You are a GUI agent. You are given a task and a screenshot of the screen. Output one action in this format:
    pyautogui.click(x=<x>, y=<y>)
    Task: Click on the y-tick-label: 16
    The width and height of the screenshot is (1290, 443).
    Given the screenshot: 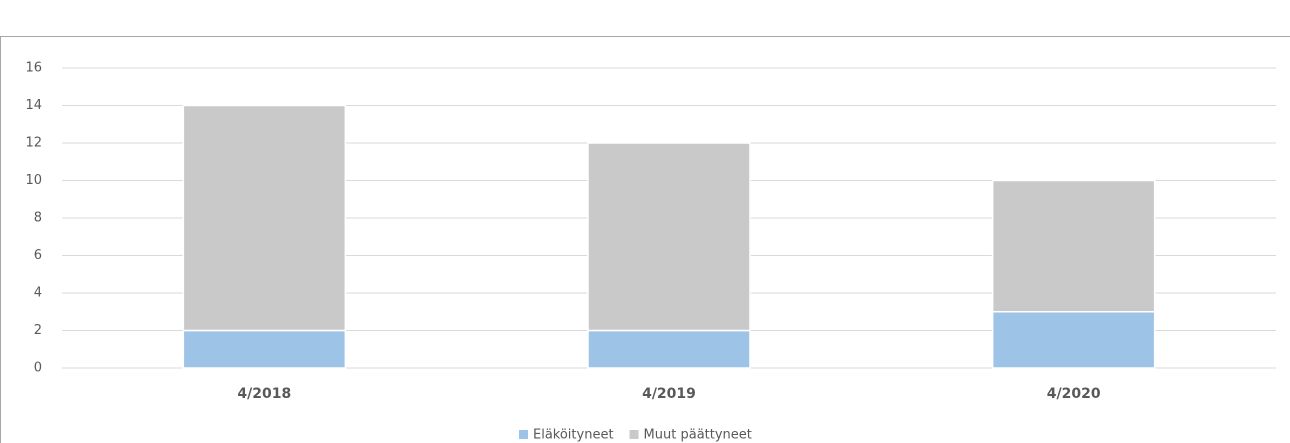 What is the action you would take?
    pyautogui.click(x=33, y=68)
    